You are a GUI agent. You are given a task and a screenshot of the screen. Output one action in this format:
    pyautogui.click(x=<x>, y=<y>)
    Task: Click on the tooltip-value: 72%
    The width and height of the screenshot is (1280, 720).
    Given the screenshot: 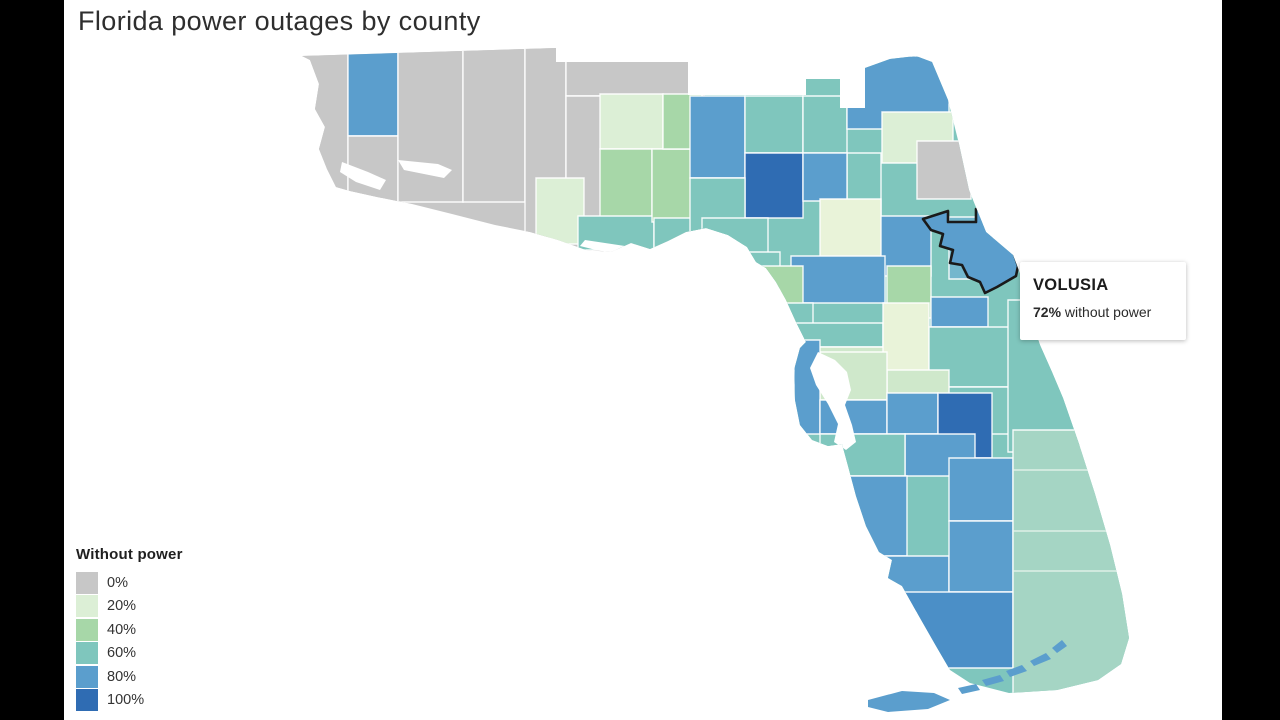 What is the action you would take?
    pyautogui.click(x=1047, y=312)
    